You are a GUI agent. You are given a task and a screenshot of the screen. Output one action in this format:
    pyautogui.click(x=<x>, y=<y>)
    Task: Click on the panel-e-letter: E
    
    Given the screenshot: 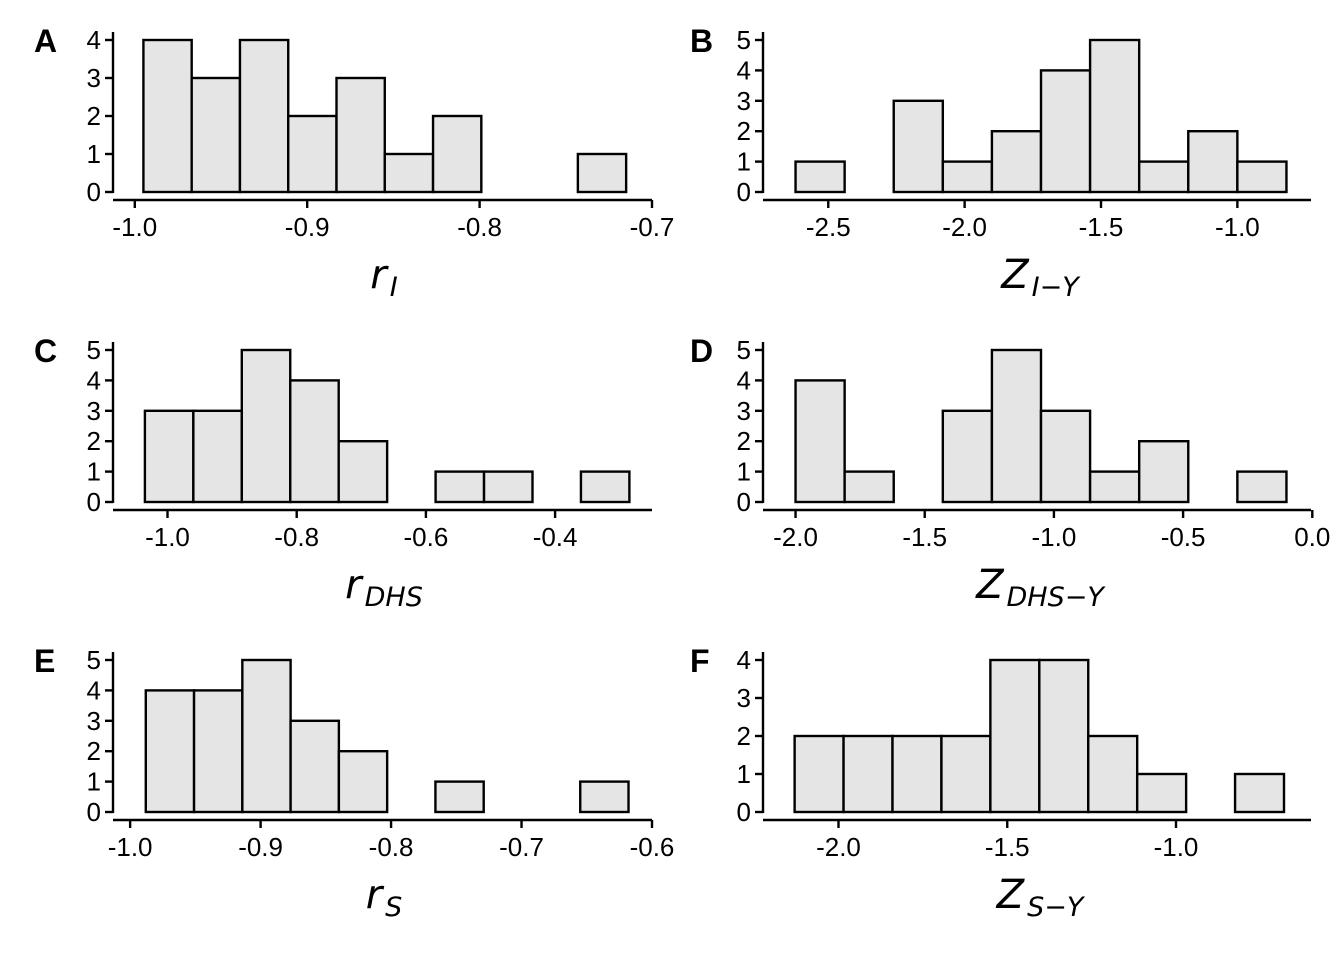 What is the action you would take?
    pyautogui.click(x=44, y=661)
    